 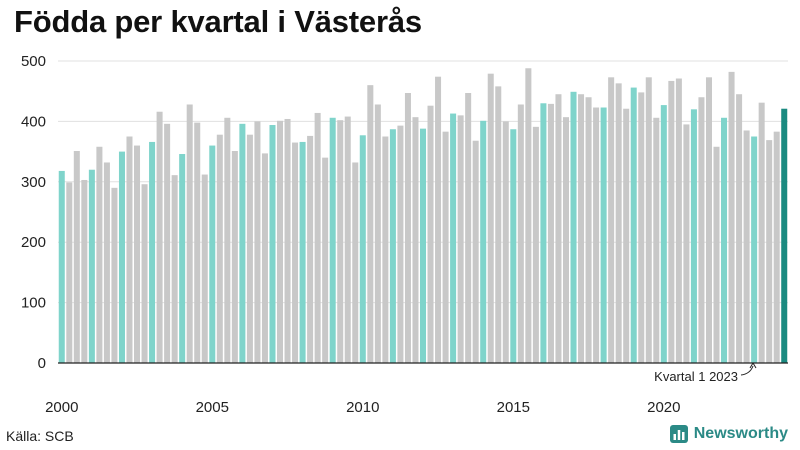 I want to click on x-axis: 2000 2005 2010 2015 2020, so click(x=416, y=389).